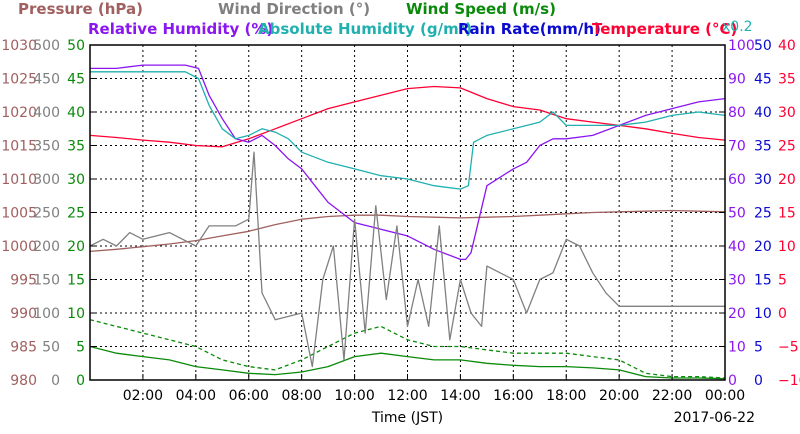  What do you see at coordinates (46, 113) in the screenshot?
I see `y-tick-label: 400` at bounding box center [46, 113].